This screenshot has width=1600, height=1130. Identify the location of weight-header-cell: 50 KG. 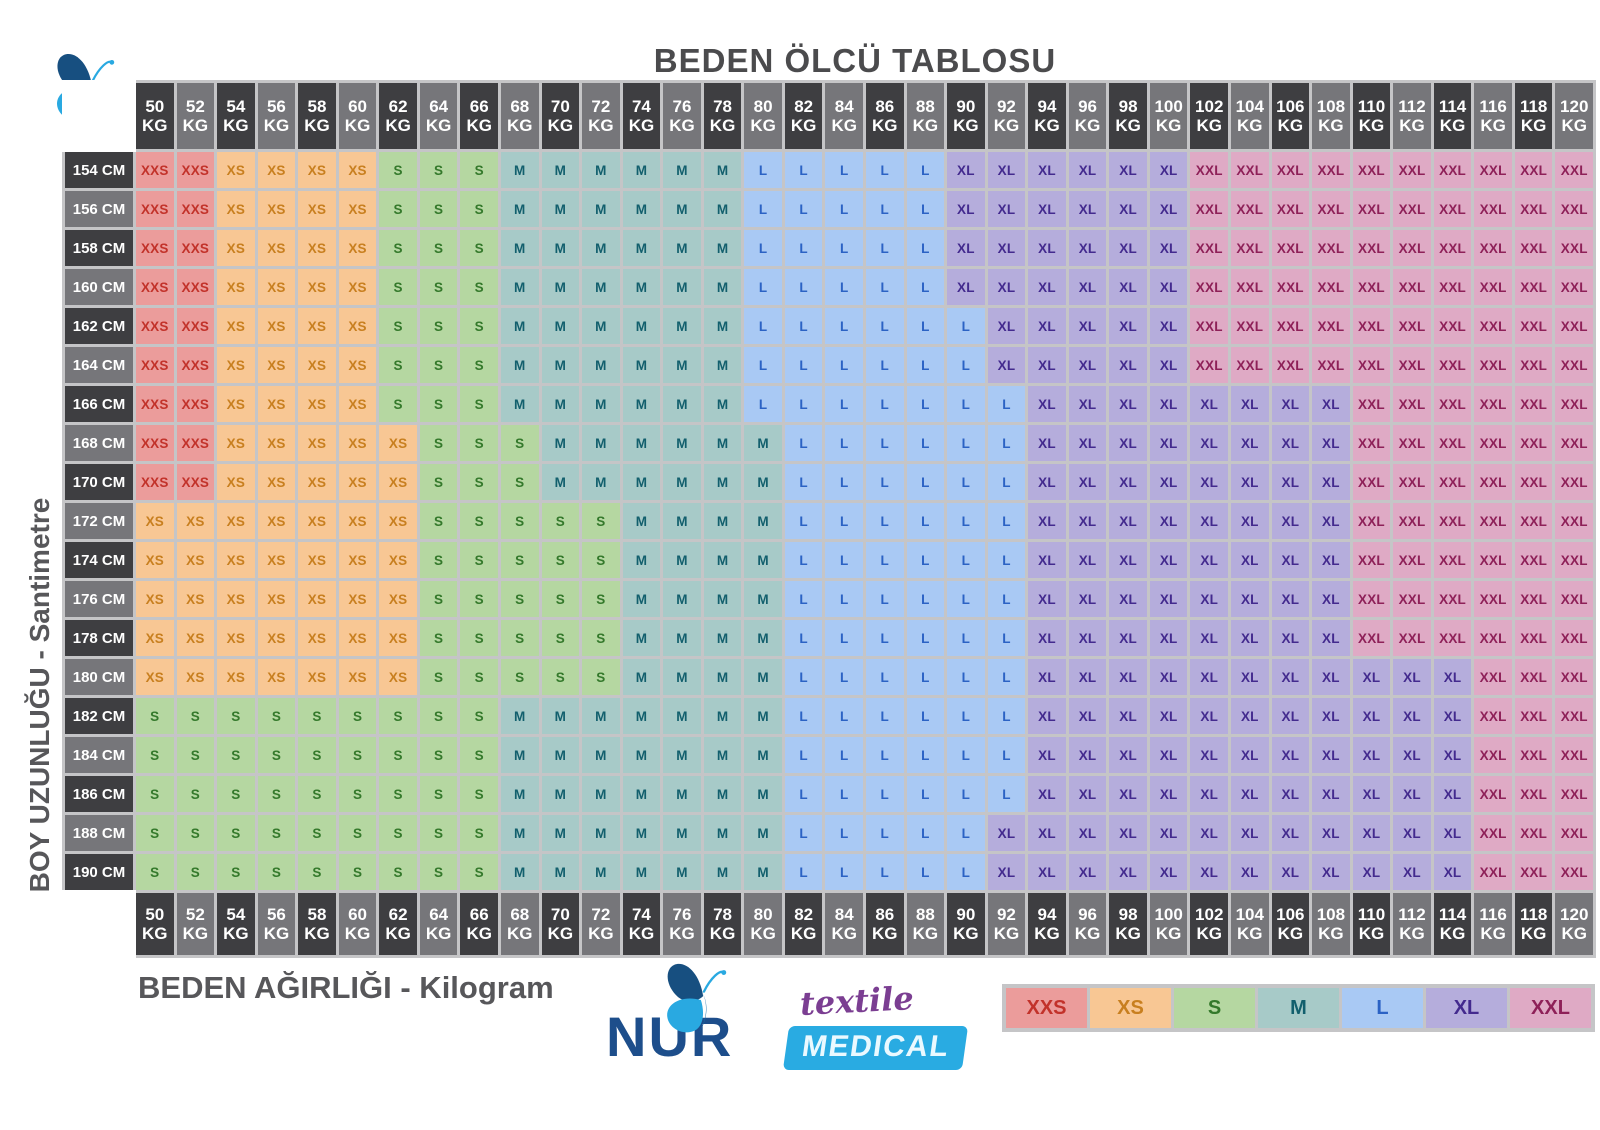
(155, 116).